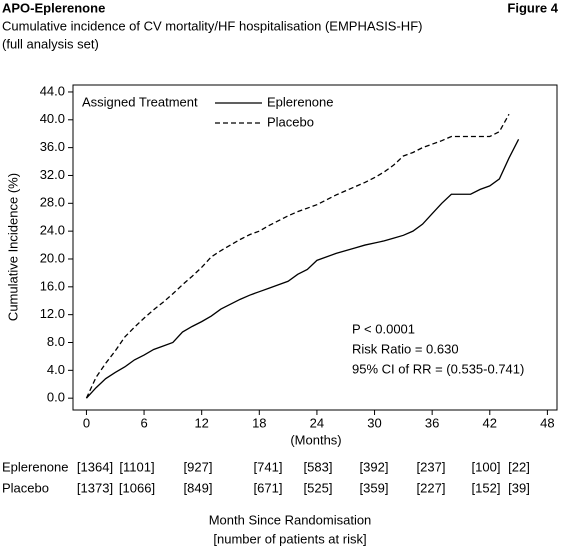 This screenshot has height=549, width=562. I want to click on x-axis-label: (Months), so click(315, 439).